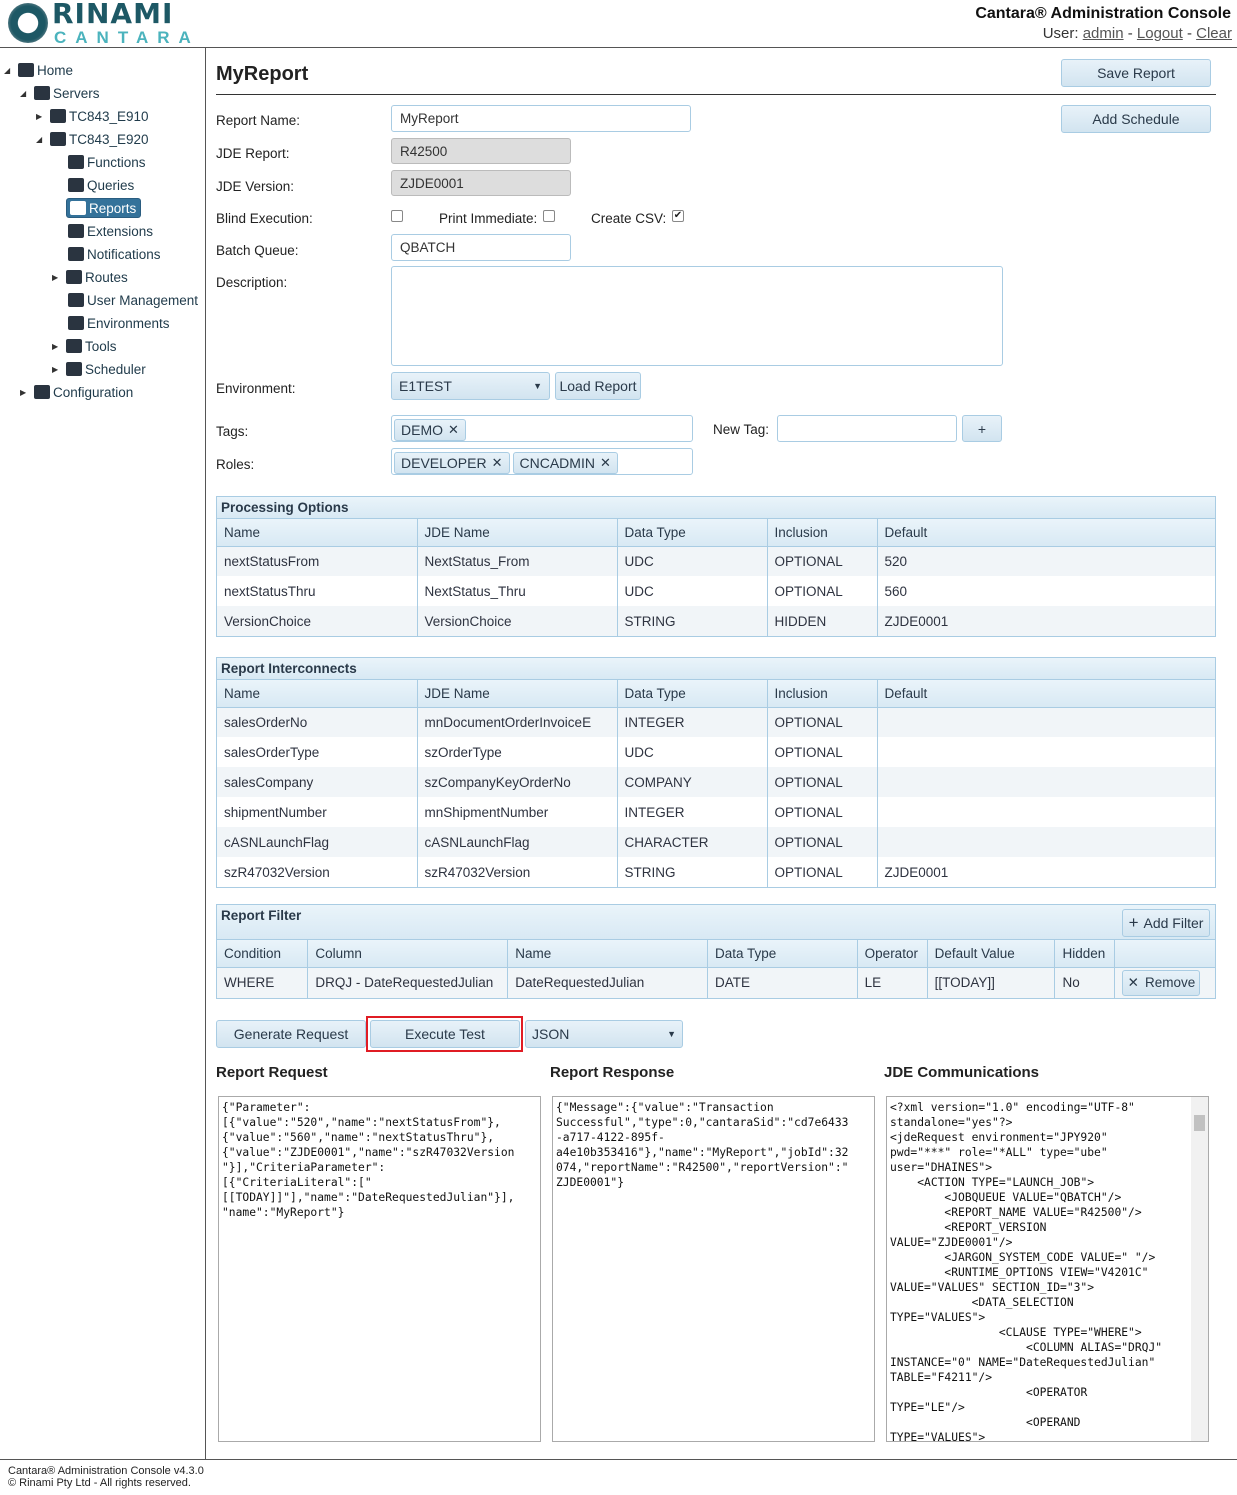 This screenshot has width=1237, height=1495. Describe the element at coordinates (604, 1034) in the screenshot. I see `format-select: JSON ▼` at that location.